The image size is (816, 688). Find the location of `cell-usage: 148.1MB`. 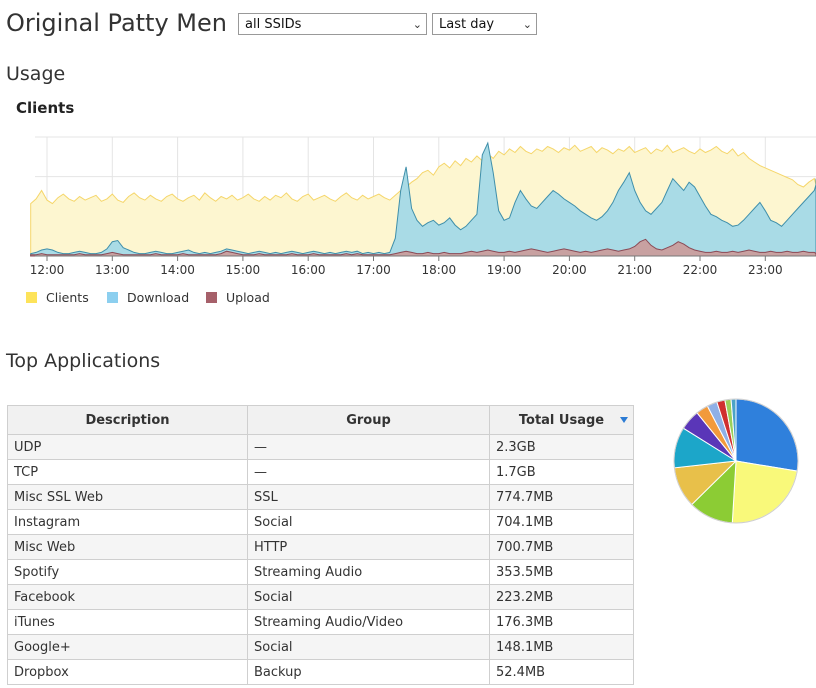

cell-usage: 148.1MB is located at coordinates (561, 647).